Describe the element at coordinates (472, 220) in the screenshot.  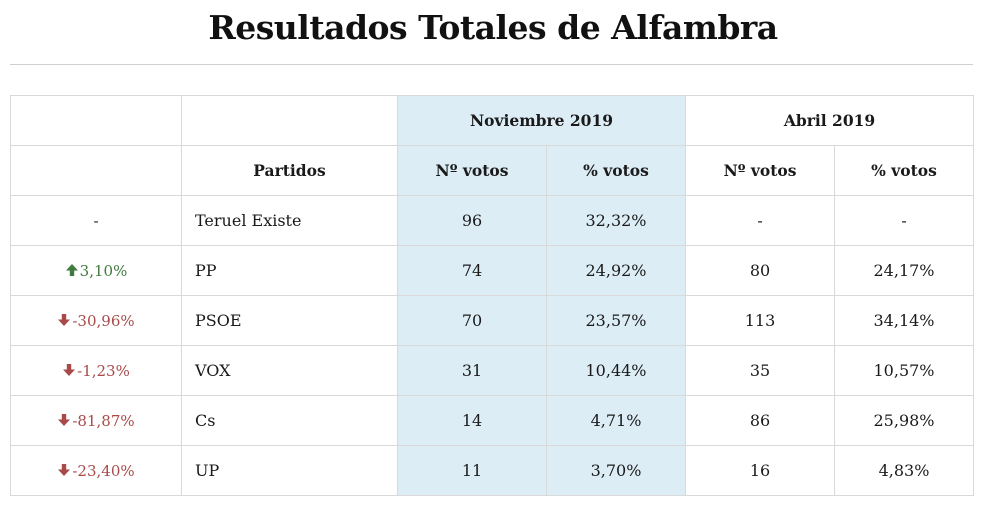
I see `nov-votes-cell: 96` at that location.